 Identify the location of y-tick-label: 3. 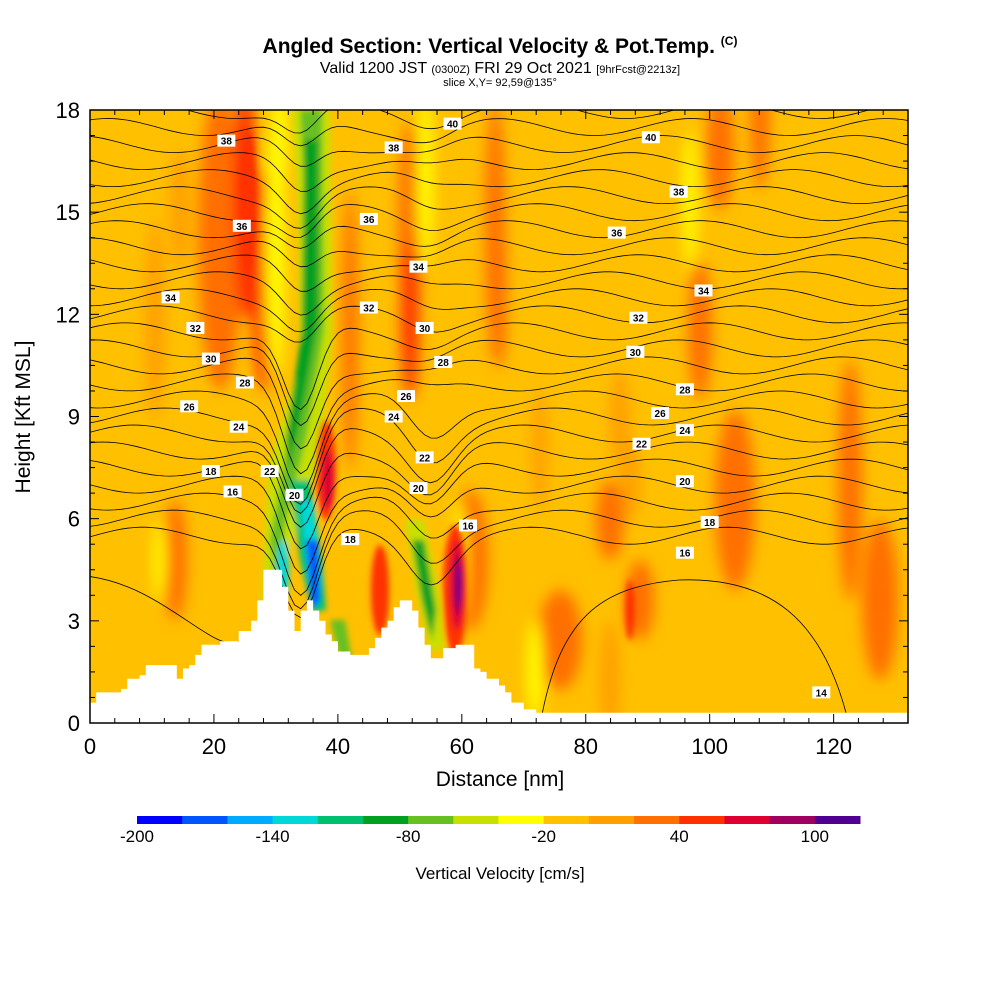
(74, 621).